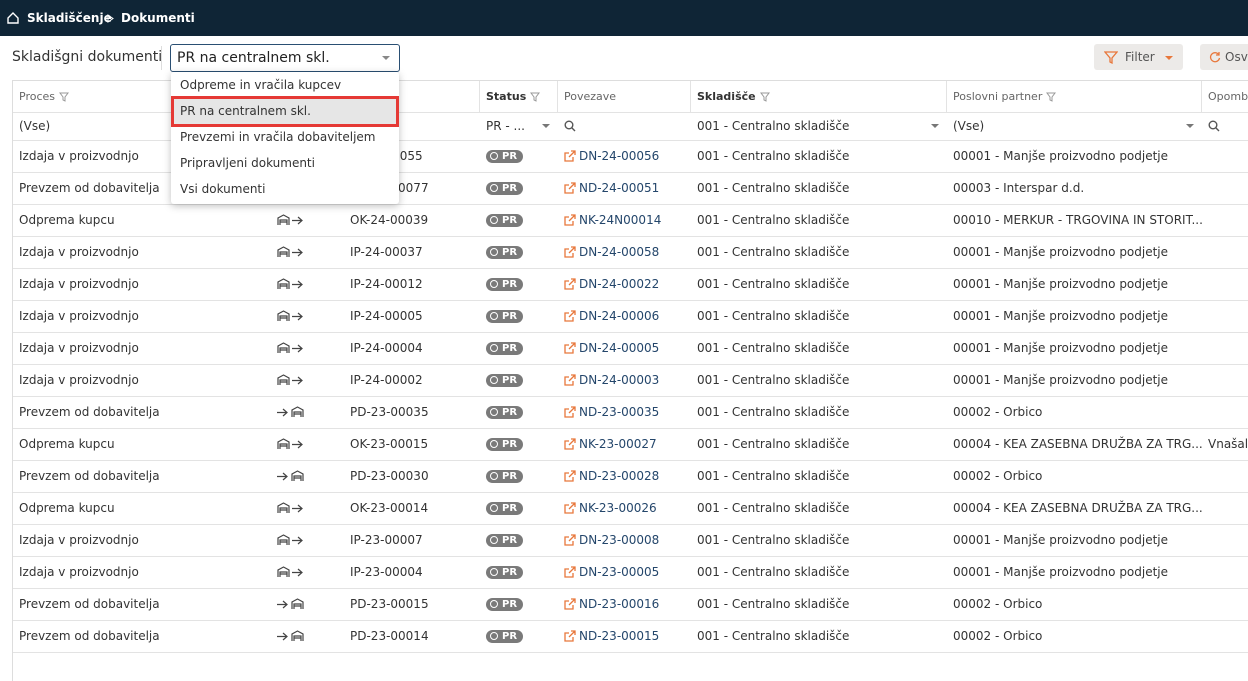 This screenshot has width=1248, height=681. What do you see at coordinates (412, 284) in the screenshot?
I see `cell: IP-24-00012` at bounding box center [412, 284].